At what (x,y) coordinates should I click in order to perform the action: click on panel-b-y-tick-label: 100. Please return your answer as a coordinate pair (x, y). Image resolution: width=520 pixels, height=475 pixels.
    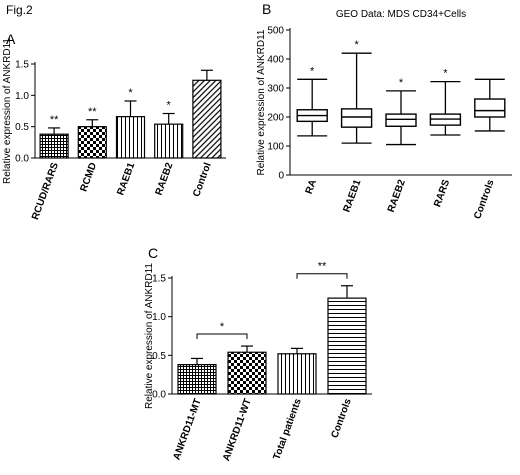
    Looking at the image, I should click on (275, 147).